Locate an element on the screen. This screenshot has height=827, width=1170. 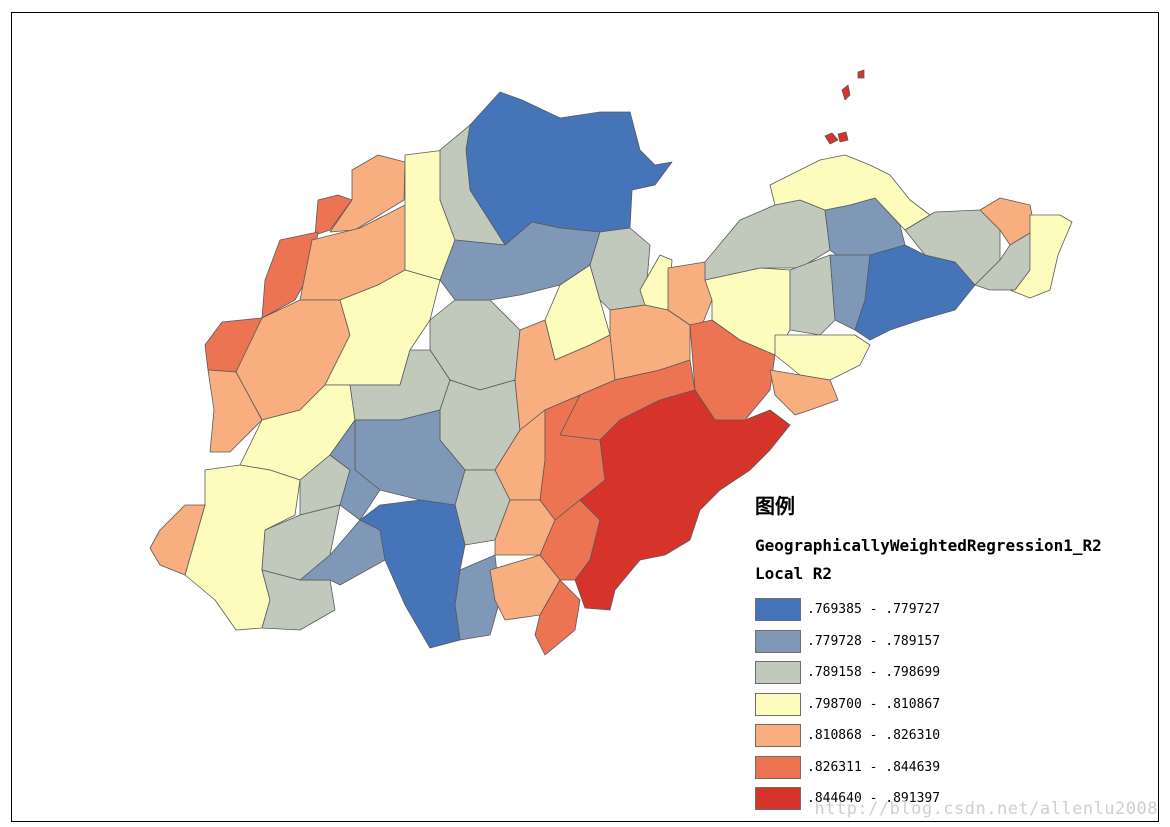
region-grey-north is located at coordinates (472, 185).